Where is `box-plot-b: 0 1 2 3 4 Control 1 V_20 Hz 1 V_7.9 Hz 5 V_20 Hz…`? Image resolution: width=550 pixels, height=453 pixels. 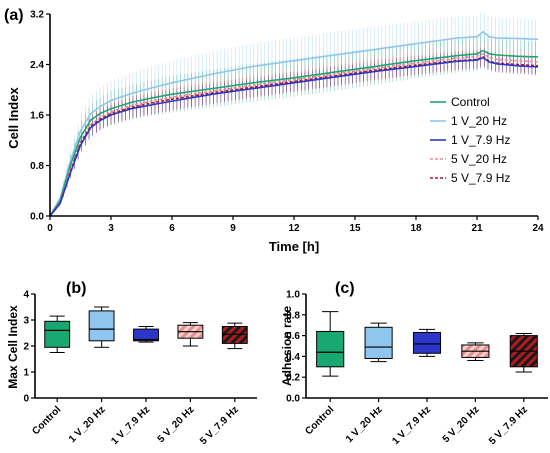 box-plot-b: 0 1 2 3 4 Control 1 V_20 Hz 1 V_7.9 Hz 5 V_20 Hz… is located at coordinates (140, 368).